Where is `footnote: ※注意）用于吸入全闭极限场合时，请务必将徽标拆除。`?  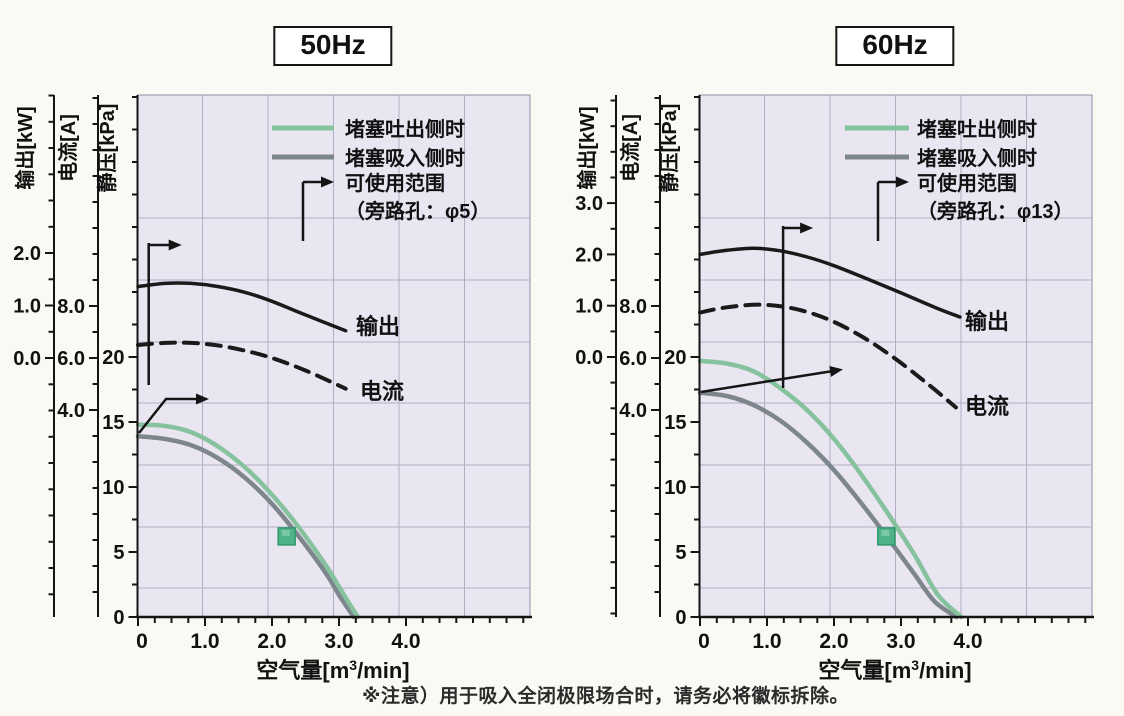 footnote: ※注意）用于吸入全闭极限场合时，请务必将徽标拆除。 is located at coordinates (605, 696).